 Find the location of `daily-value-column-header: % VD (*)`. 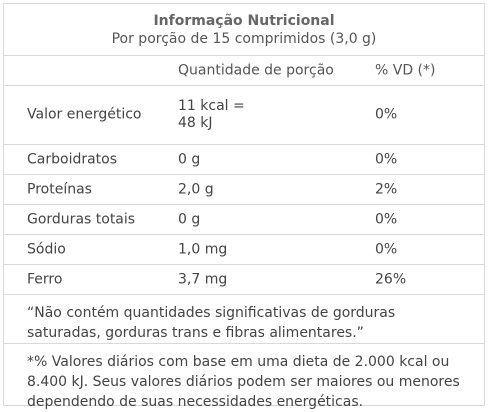

daily-value-column-header: % VD (*) is located at coordinates (405, 70).